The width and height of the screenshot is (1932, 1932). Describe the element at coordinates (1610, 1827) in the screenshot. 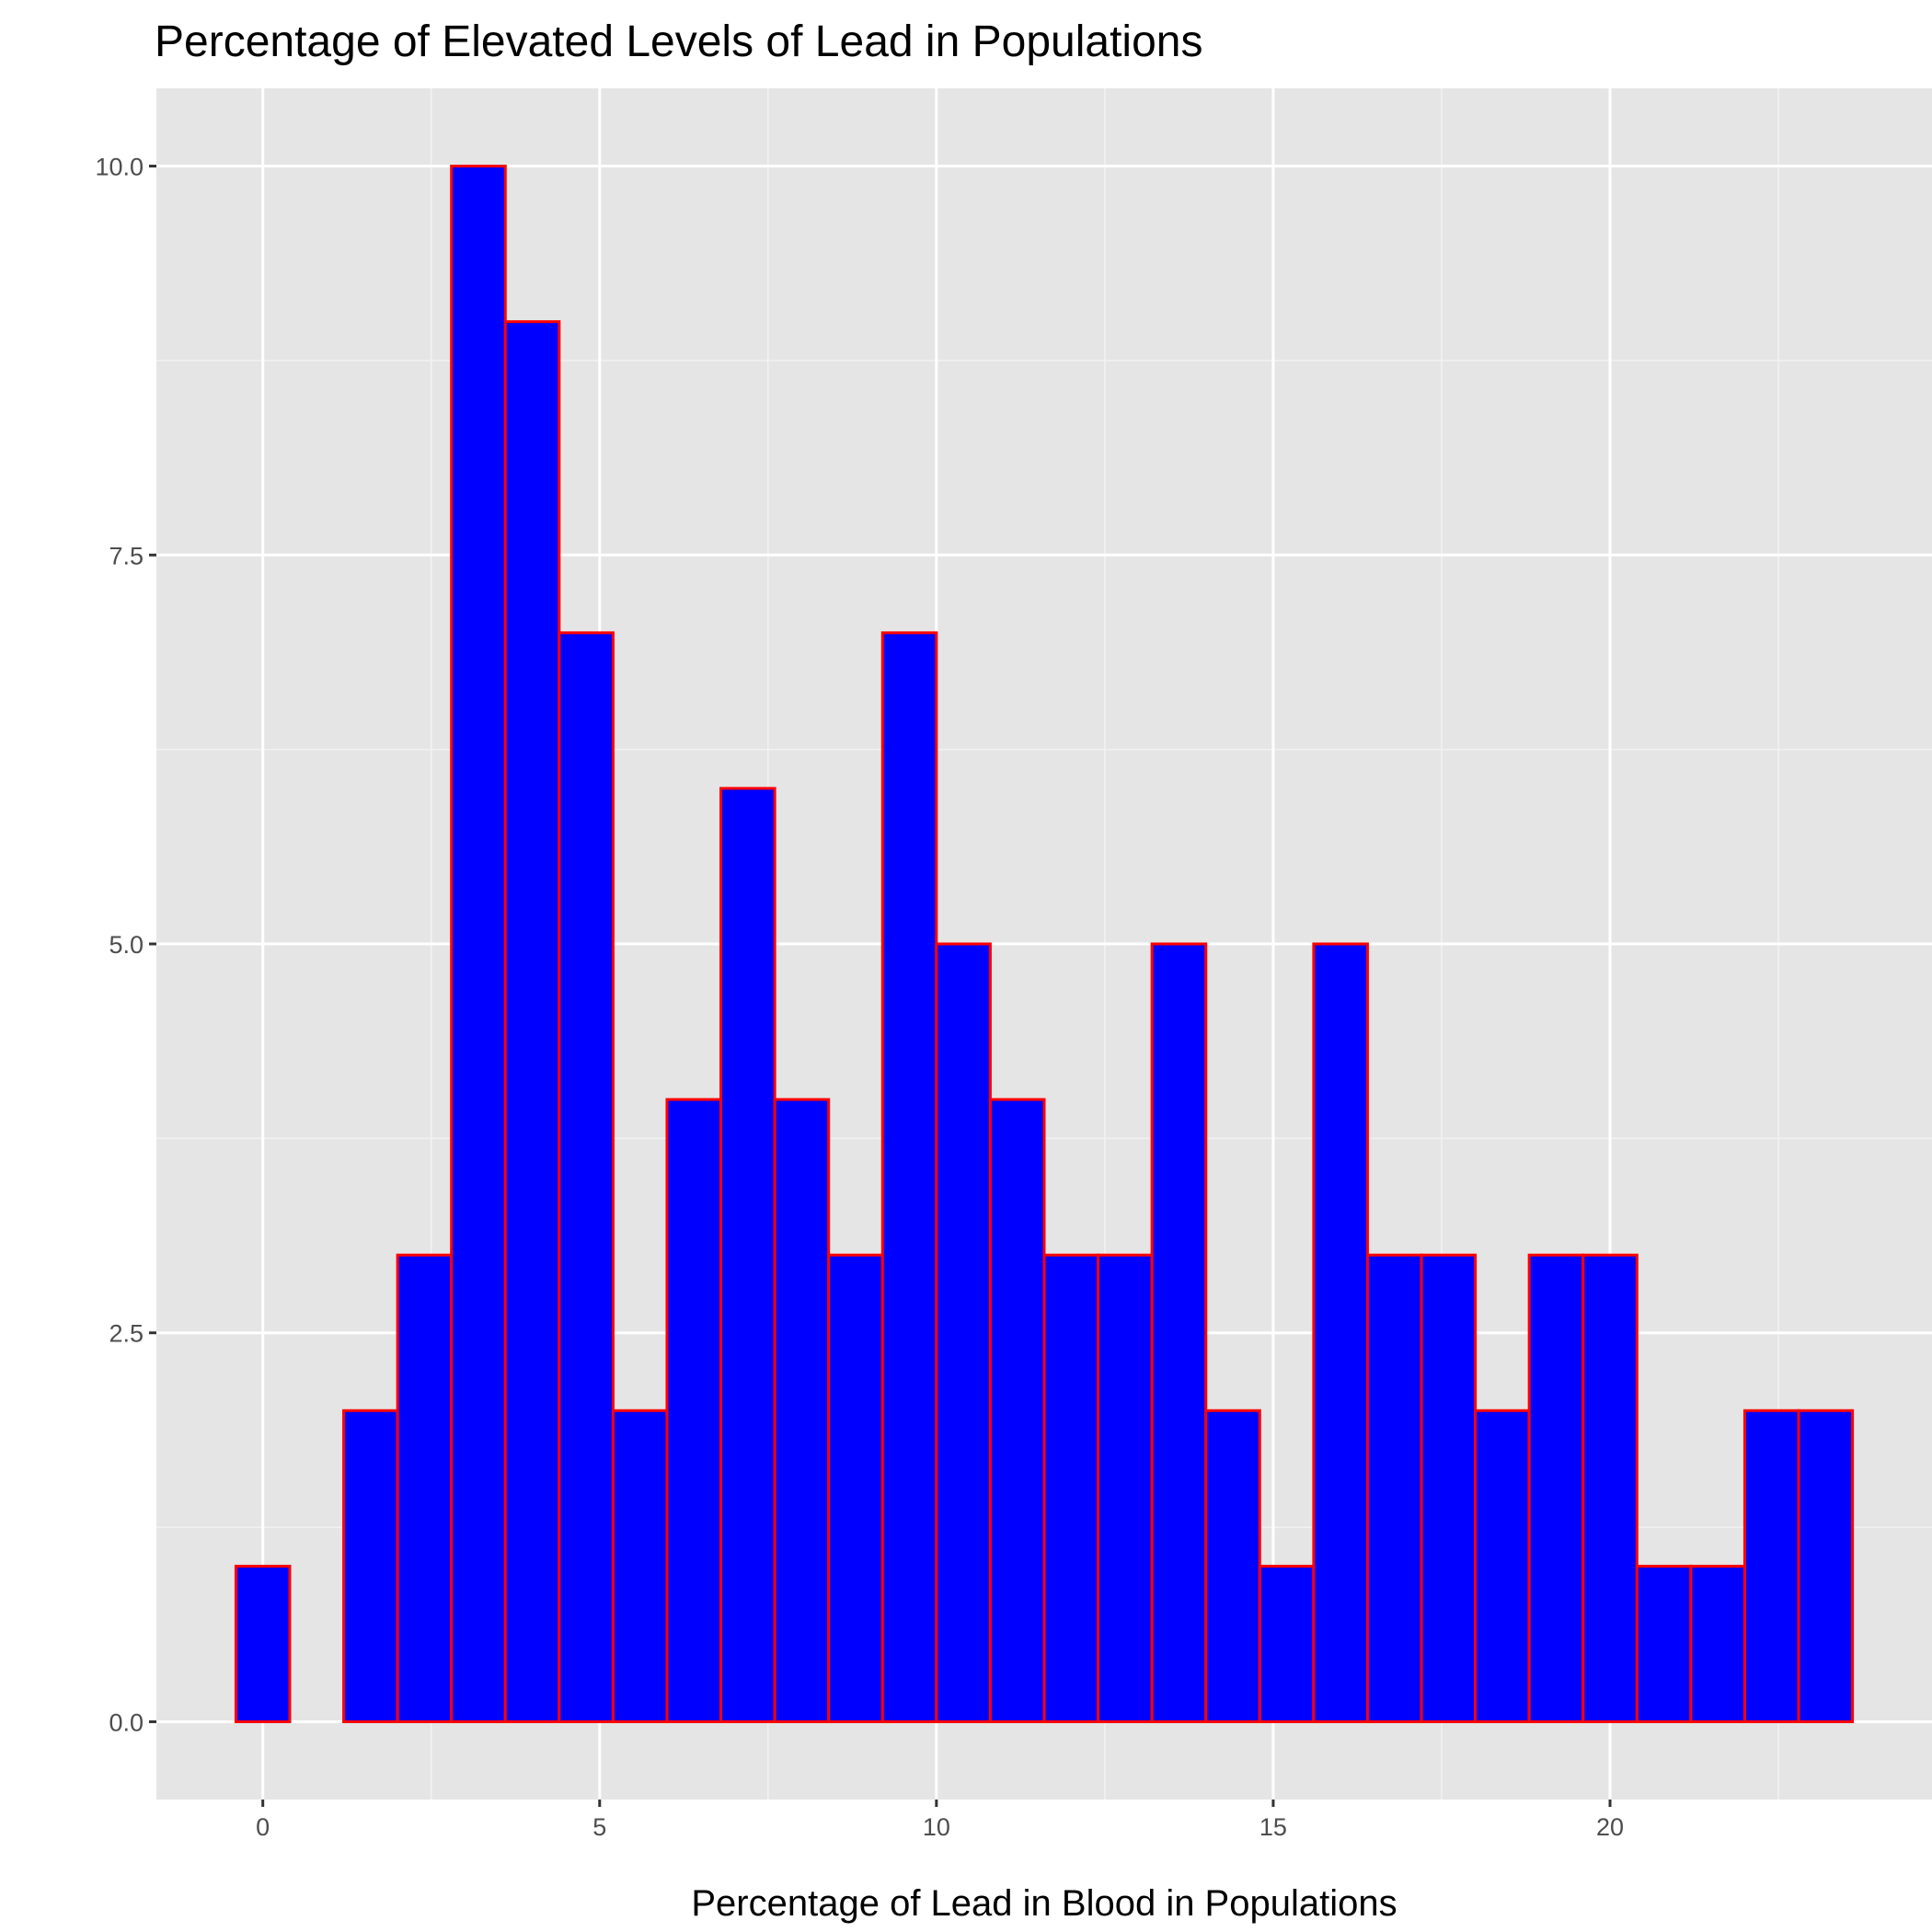

I see `x-tick-label: 20` at that location.